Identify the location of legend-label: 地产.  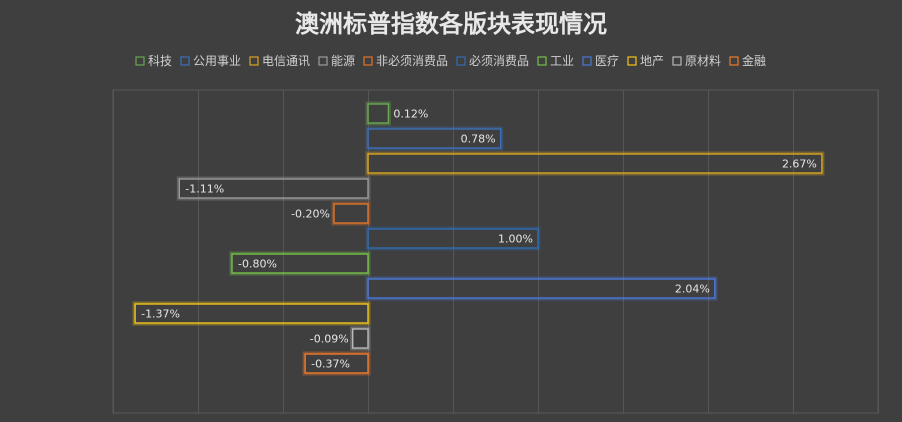
(652, 61).